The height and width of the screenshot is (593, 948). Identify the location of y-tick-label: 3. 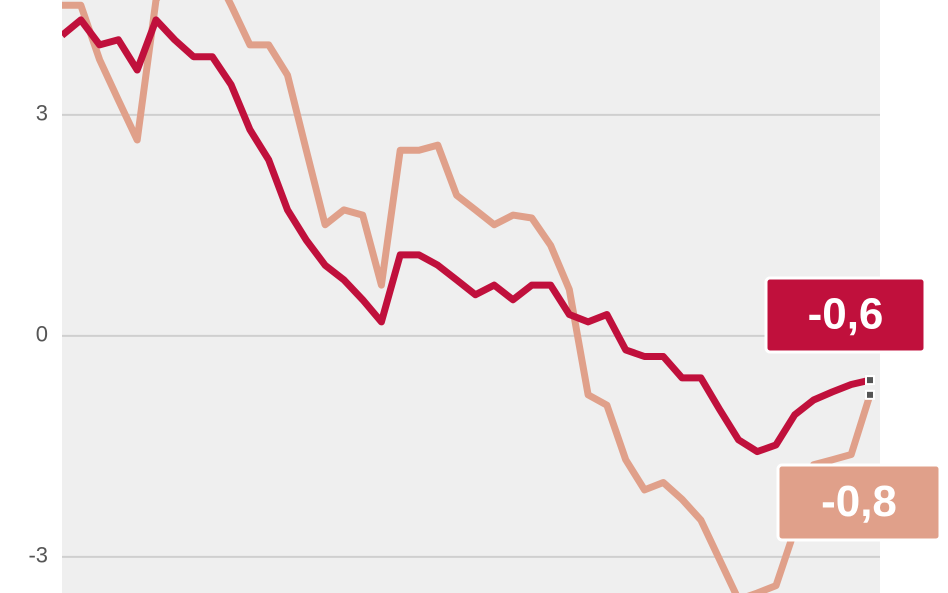
(42, 113).